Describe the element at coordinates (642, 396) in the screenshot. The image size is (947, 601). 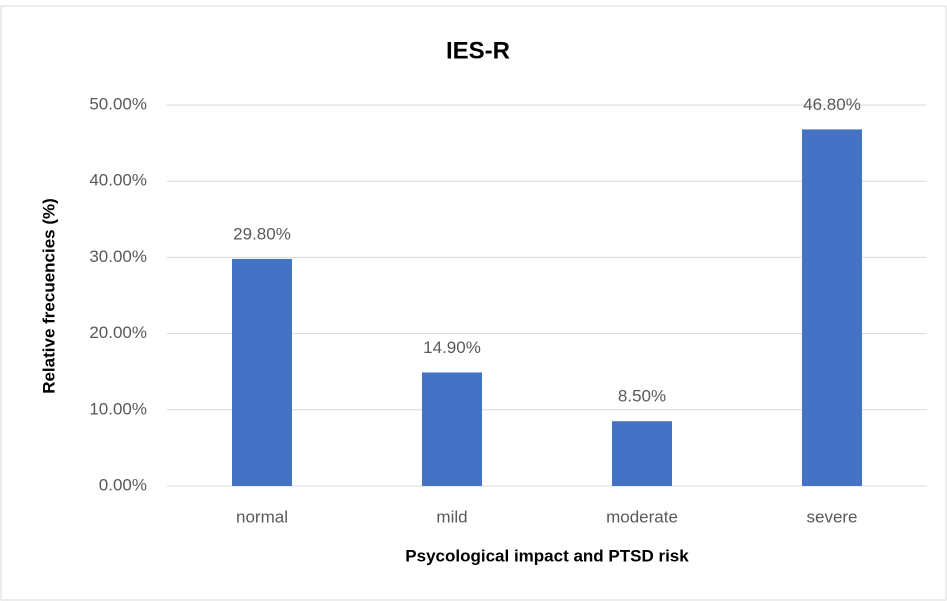
I see `data-label: 8.50%` at that location.